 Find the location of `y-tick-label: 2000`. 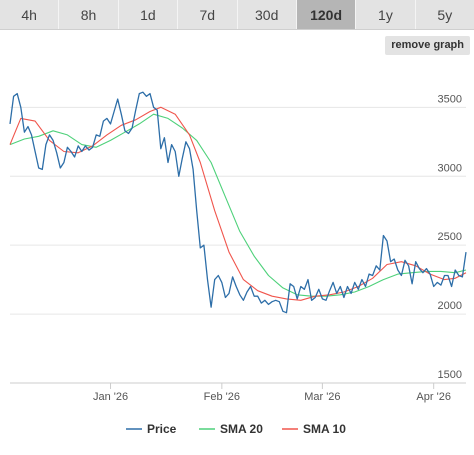

y-tick-label: 2000 is located at coordinates (450, 306).